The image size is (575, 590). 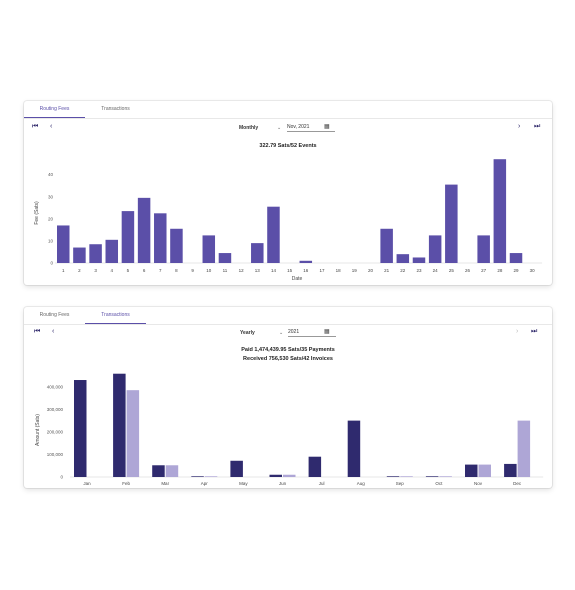 What do you see at coordinates (339, 270) in the screenshot?
I see `x-tick-label: 18` at bounding box center [339, 270].